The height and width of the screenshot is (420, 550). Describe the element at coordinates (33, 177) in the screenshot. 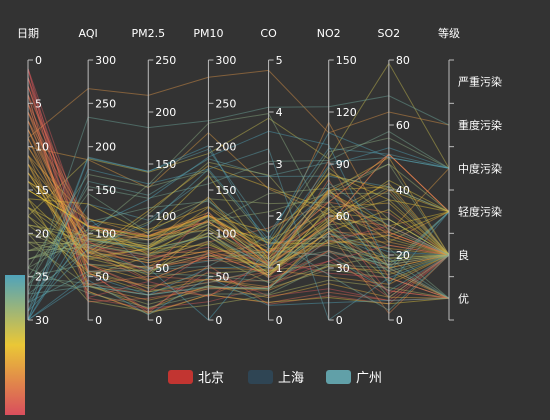

I see `axis-0: 日期 0 5 10 15 20 25 30` at that location.